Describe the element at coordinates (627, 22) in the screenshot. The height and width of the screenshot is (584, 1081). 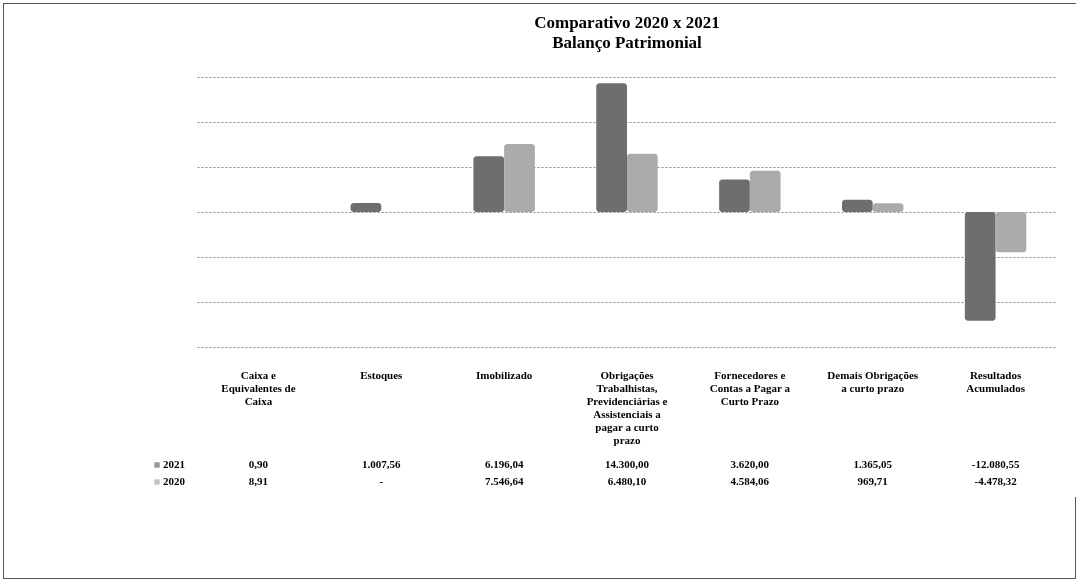
I see `chart-title: Comparativo 2020 x 2021` at that location.